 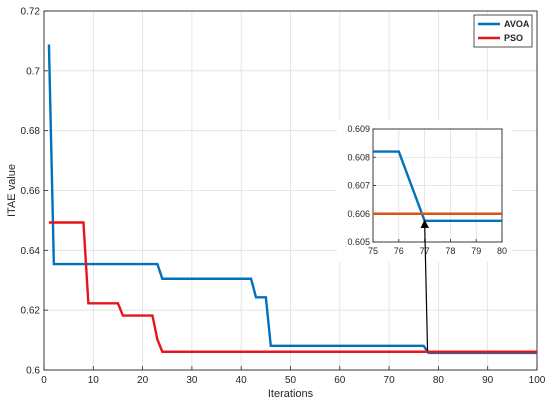 I want to click on inset-series-line, so click(x=437, y=186).